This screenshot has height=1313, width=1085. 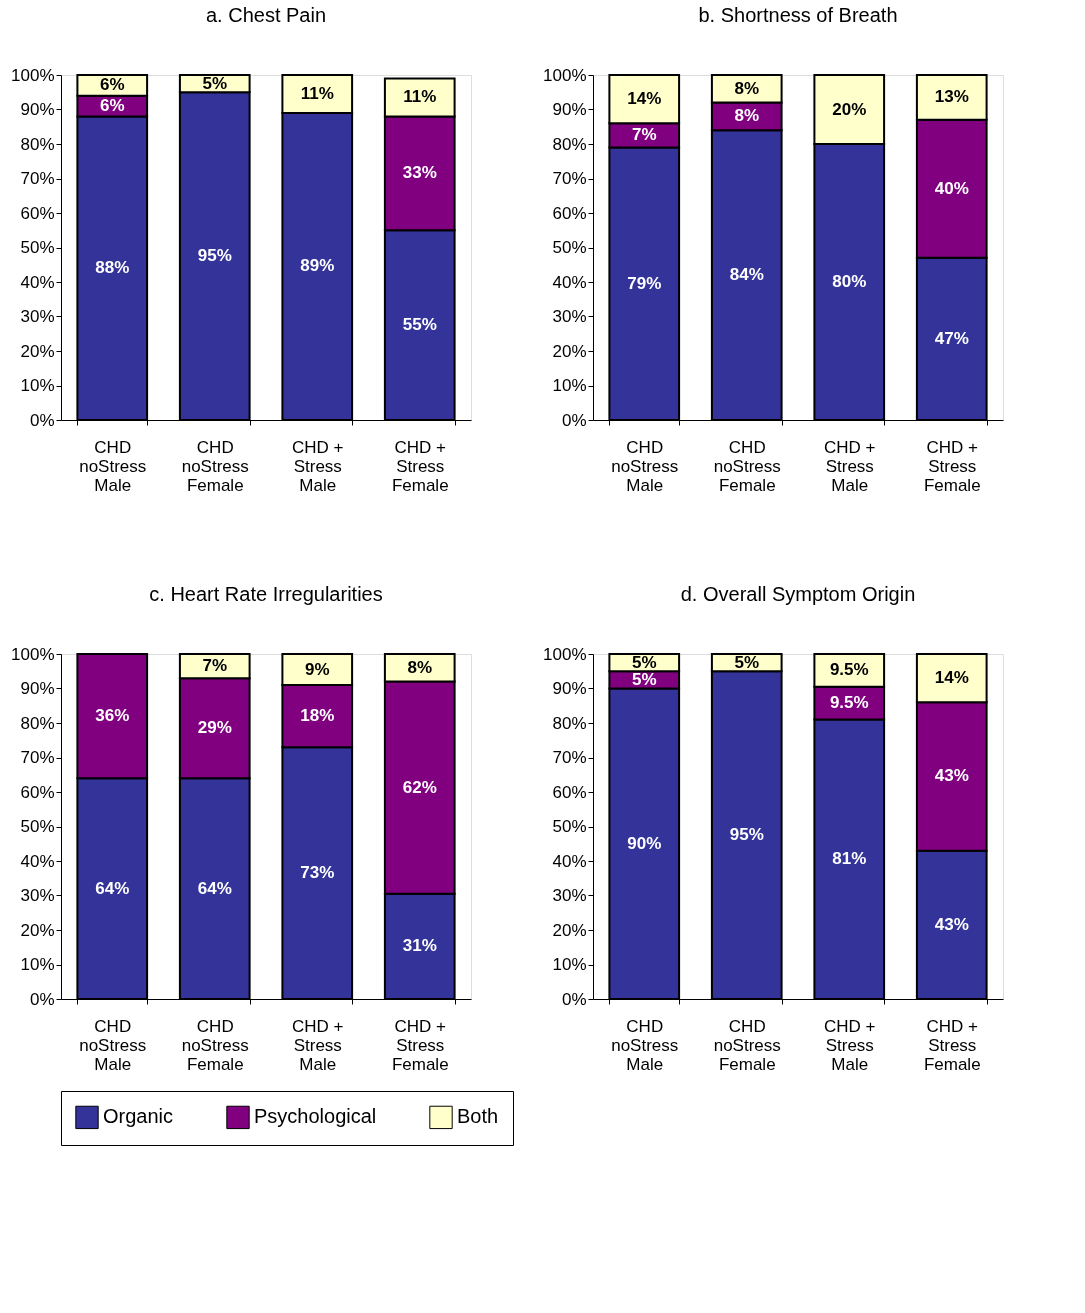 What do you see at coordinates (214, 256) in the screenshot?
I see `data-label: 95%` at bounding box center [214, 256].